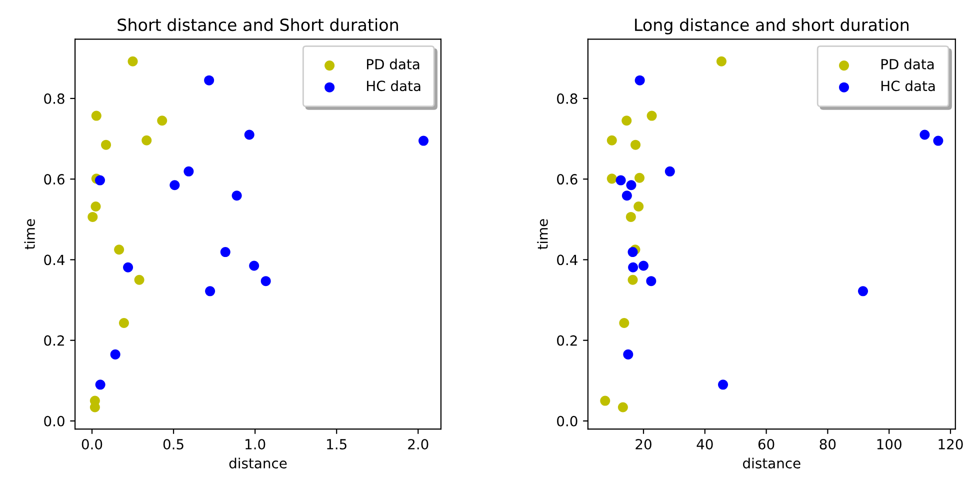 This screenshot has width=967, height=484. I want to click on x-tick-label: 60, so click(766, 444).